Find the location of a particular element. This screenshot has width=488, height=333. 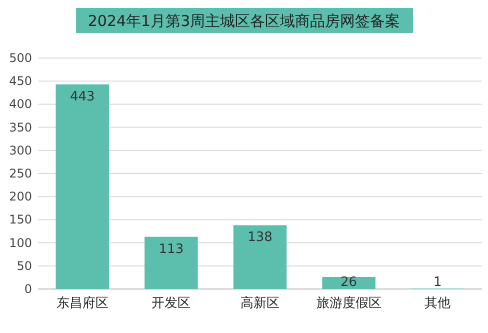

y-tick-label: 350 is located at coordinates (20, 127).